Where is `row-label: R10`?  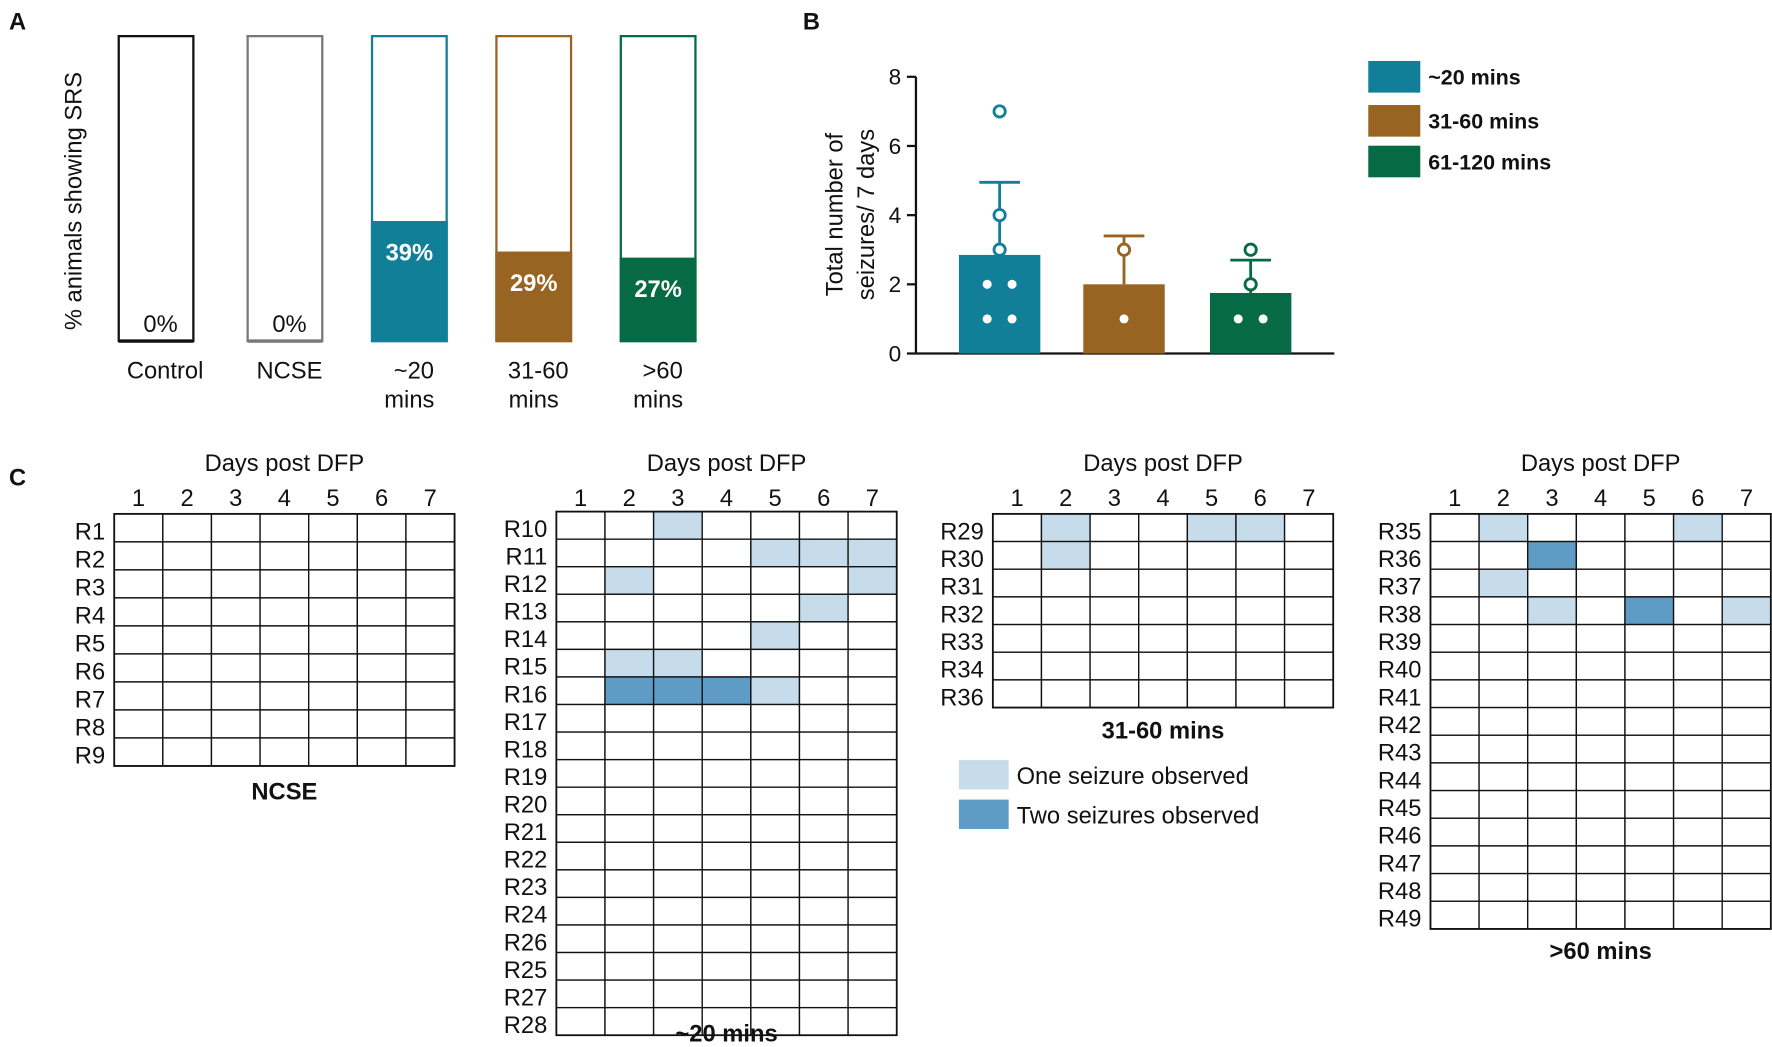 row-label: R10 is located at coordinates (526, 530).